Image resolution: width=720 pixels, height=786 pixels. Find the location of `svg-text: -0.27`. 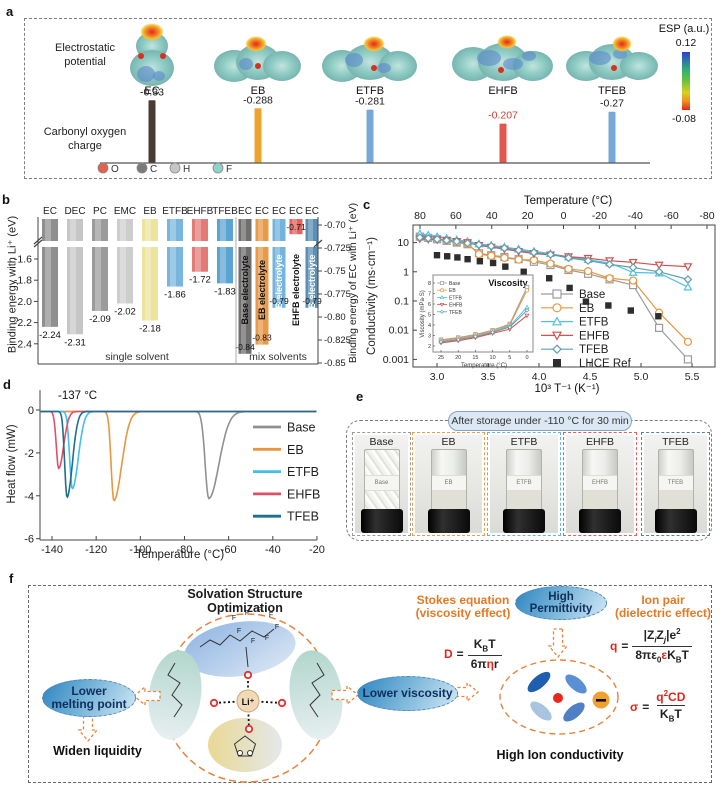

svg-text: -0.27 is located at coordinates (612, 104).